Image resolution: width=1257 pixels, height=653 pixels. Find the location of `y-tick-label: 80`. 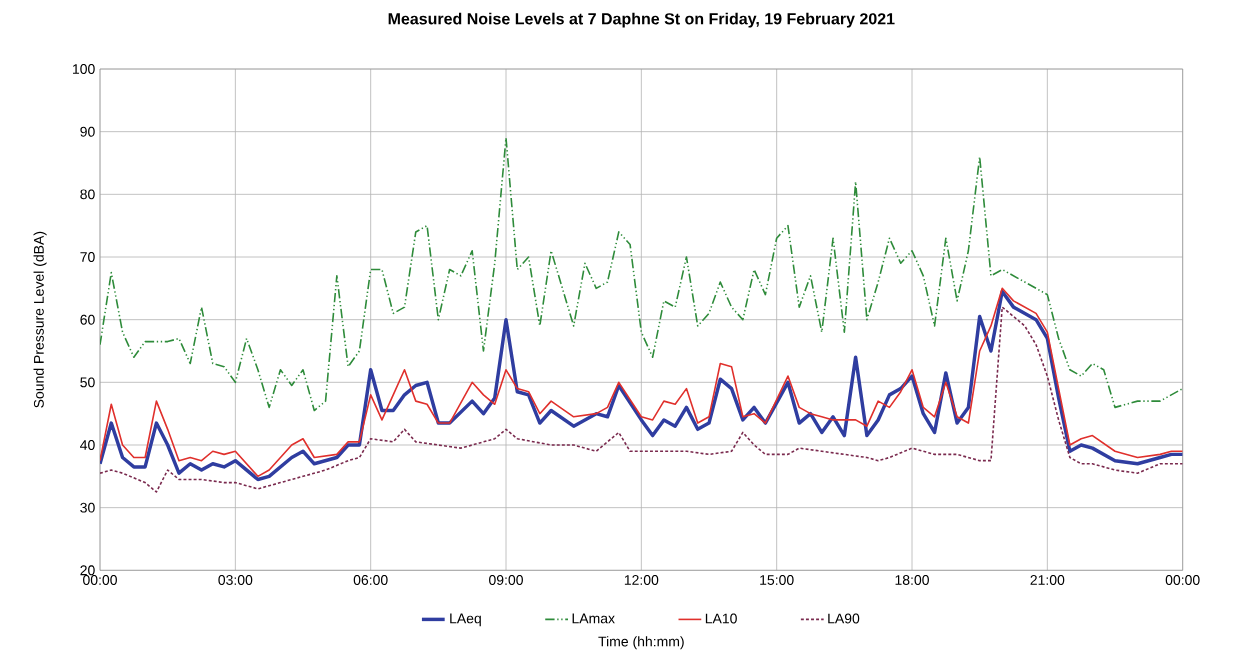

y-tick-label: 80 is located at coordinates (87, 194).